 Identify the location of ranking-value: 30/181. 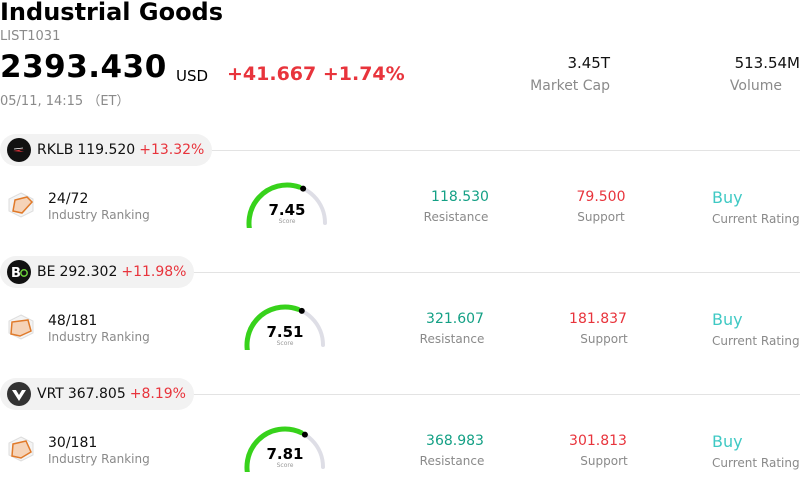
(73, 443).